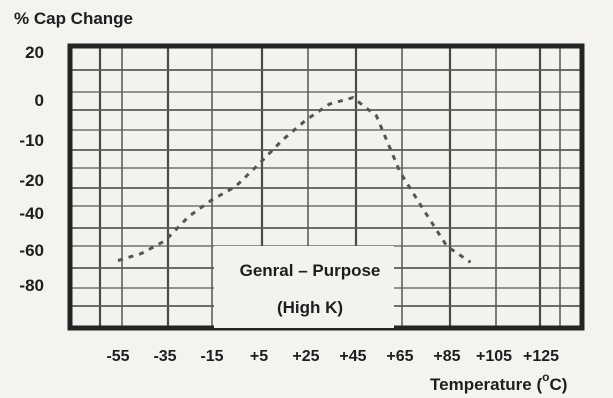  What do you see at coordinates (39, 100) in the screenshot?
I see `y-tick-label: 0` at bounding box center [39, 100].